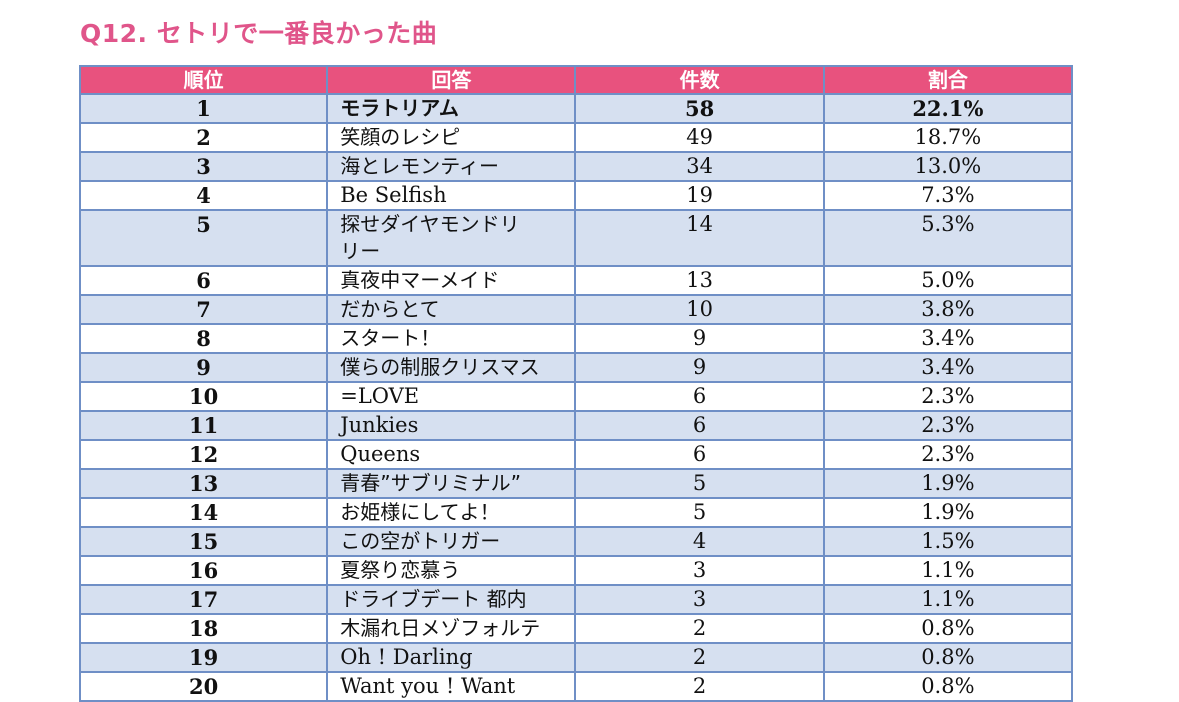 The width and height of the screenshot is (1179, 702). What do you see at coordinates (203, 541) in the screenshot?
I see `rank-cell: 15` at bounding box center [203, 541].